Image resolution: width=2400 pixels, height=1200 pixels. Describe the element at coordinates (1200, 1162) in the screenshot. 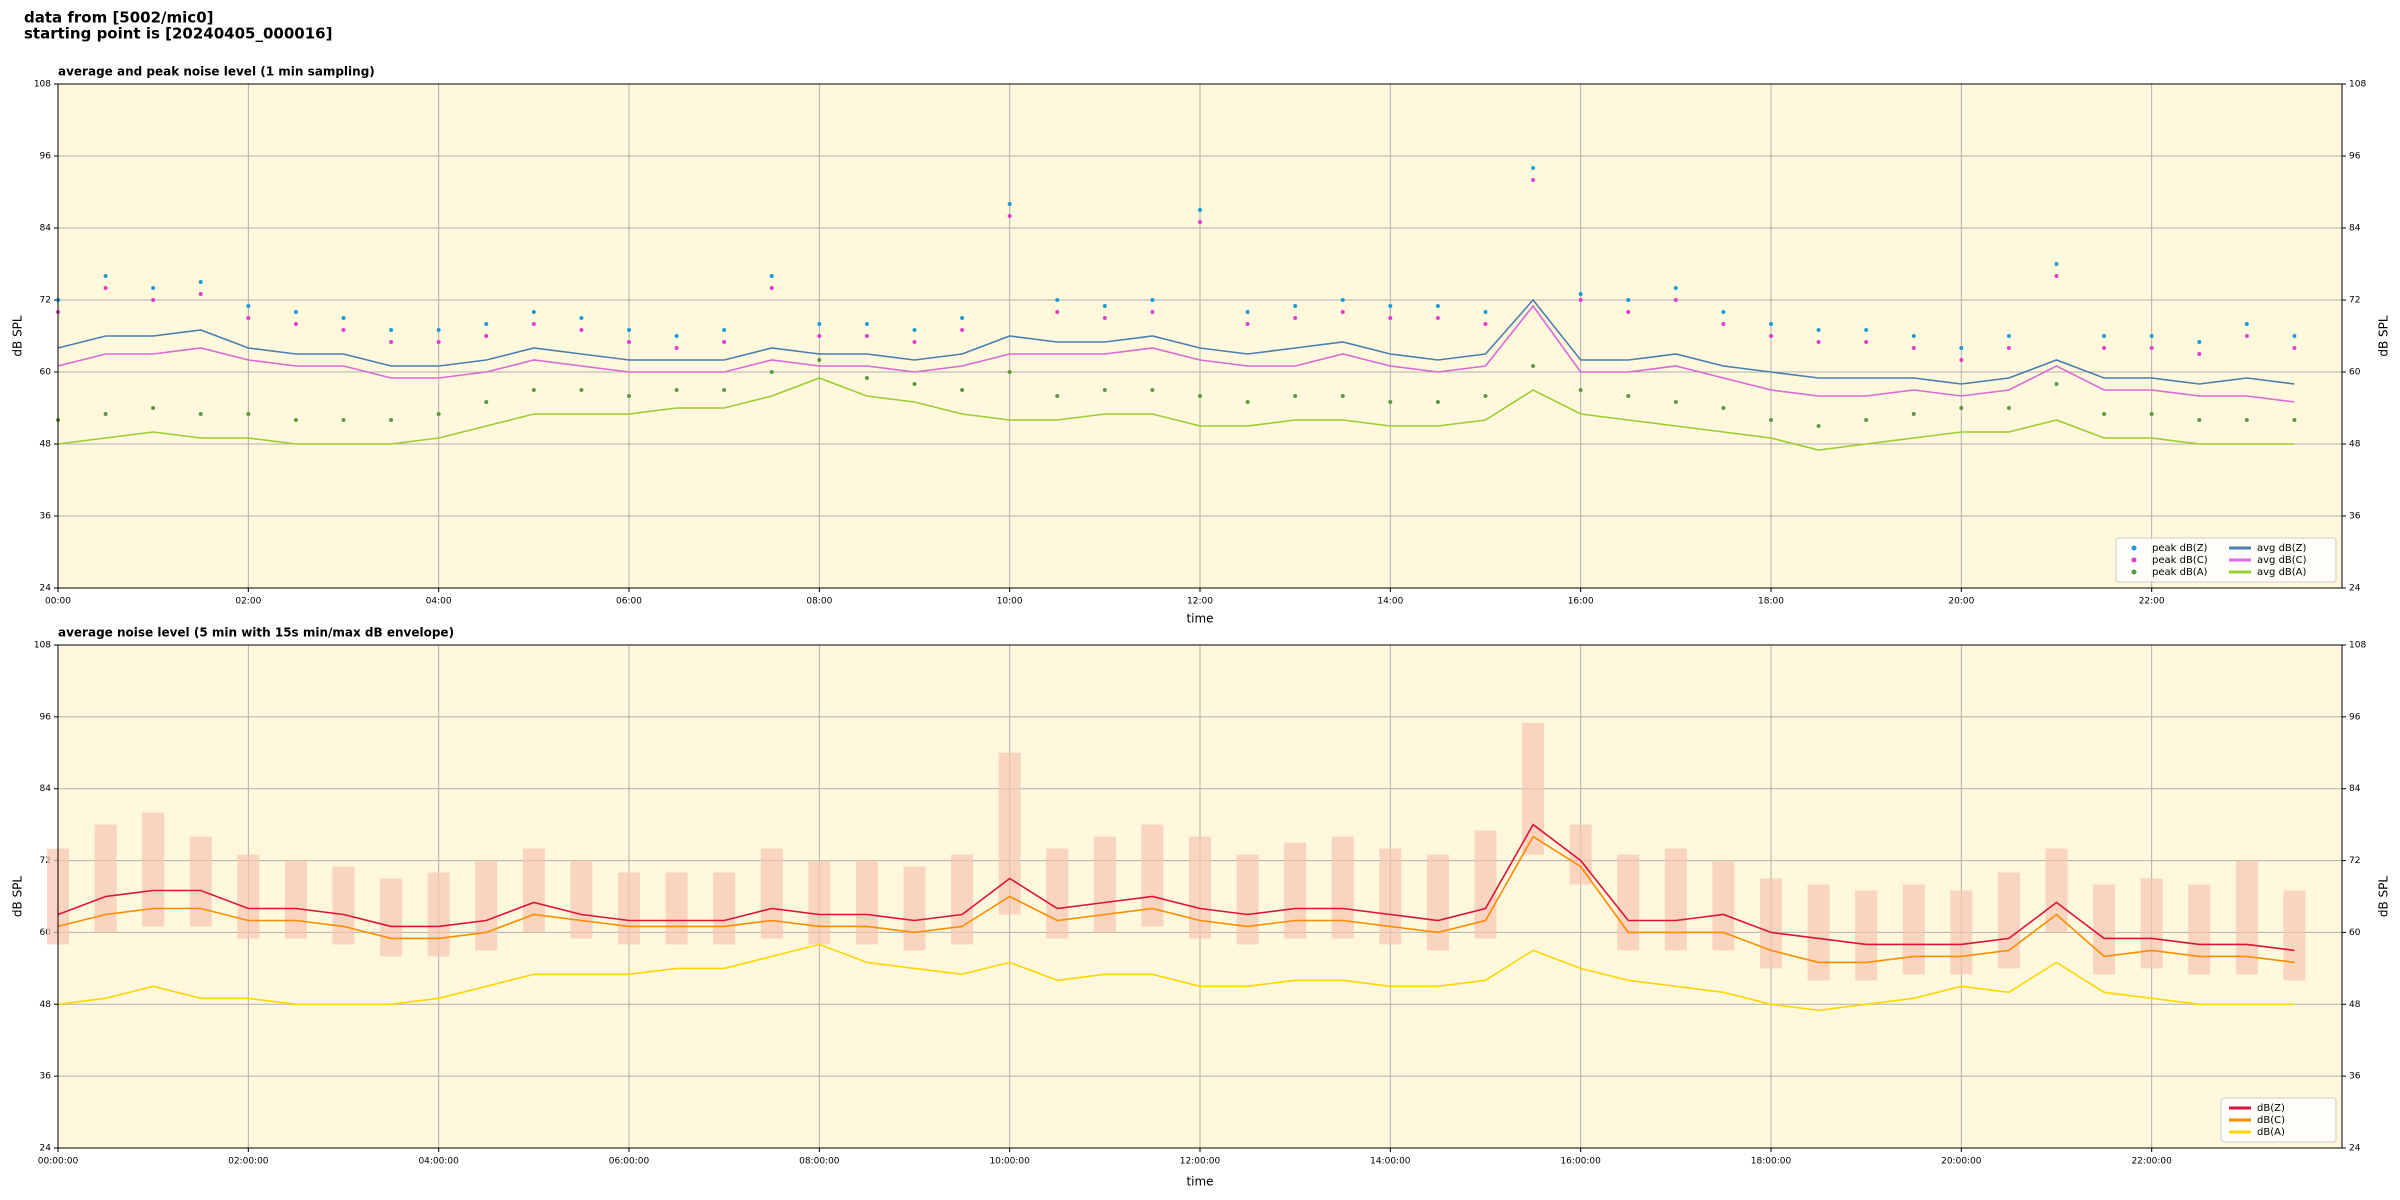

I see `x-tick-label: 12:00:00` at that location.